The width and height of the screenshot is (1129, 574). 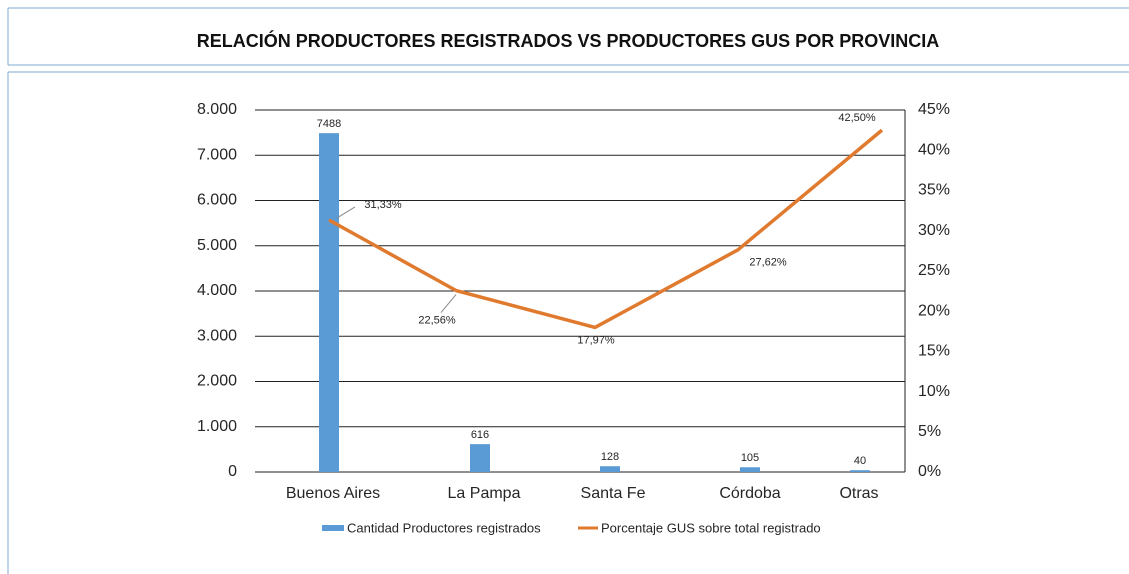 What do you see at coordinates (613, 493) in the screenshot?
I see `x-tick-label: Santa Fe` at bounding box center [613, 493].